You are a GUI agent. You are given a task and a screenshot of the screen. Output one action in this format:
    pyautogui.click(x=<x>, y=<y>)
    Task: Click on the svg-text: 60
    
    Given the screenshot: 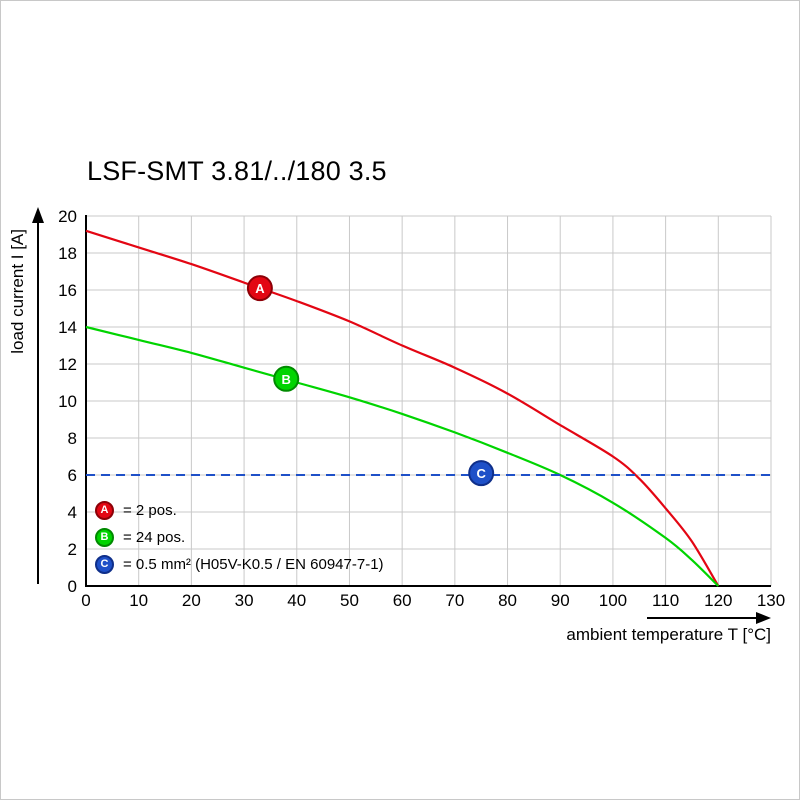 What is the action you would take?
    pyautogui.click(x=402, y=600)
    